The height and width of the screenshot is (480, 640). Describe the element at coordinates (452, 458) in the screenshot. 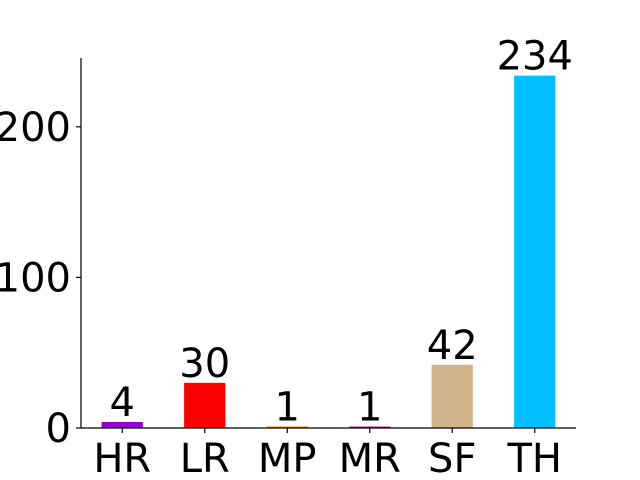

I see `x-tick-label-sf: SF` at that location.